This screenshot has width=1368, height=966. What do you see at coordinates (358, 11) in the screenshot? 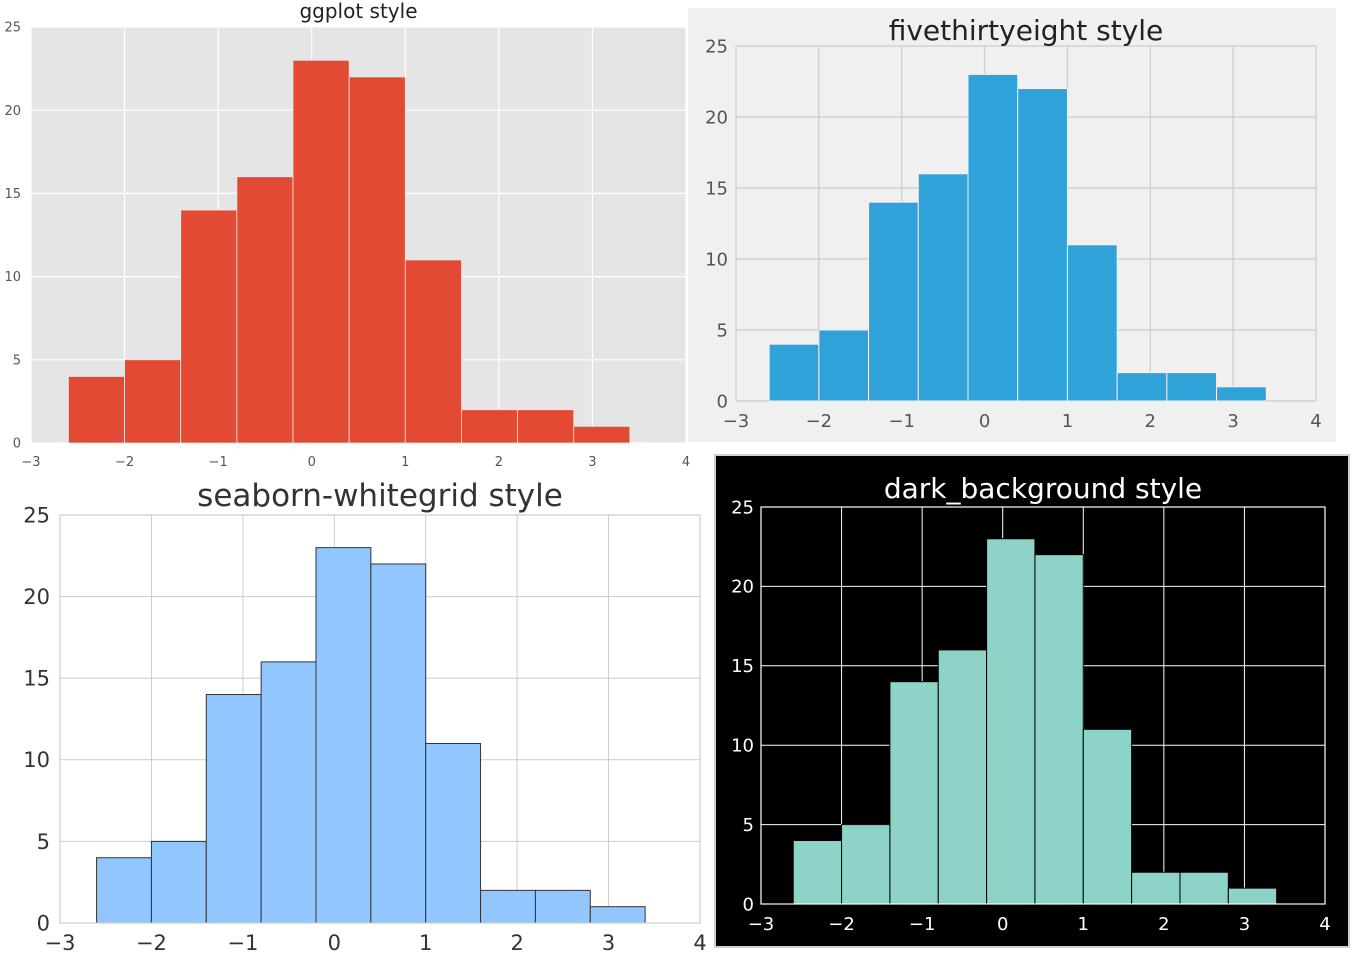
I see `chart-title: ggplot style` at bounding box center [358, 11].